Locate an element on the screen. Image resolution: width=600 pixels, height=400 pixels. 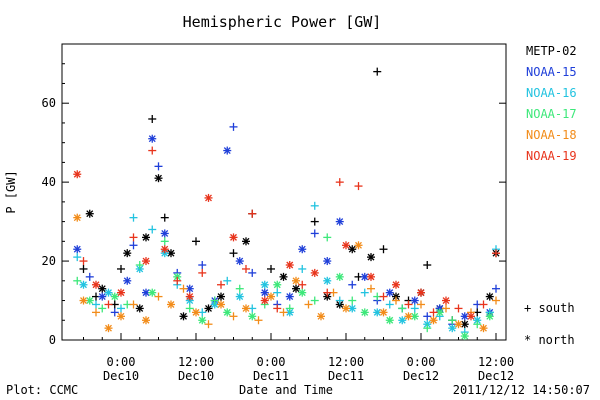
legend-entry: NOAA-19 is located at coordinates (551, 156).